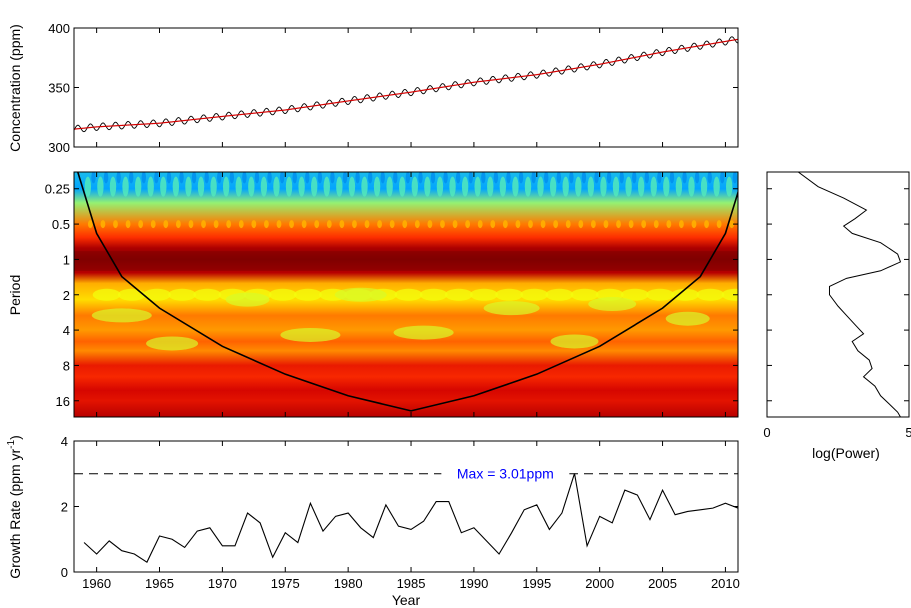 The height and width of the screenshot is (608, 911). Describe the element at coordinates (846, 453) in the screenshot. I see `global-xlabel: log(Power)` at that location.